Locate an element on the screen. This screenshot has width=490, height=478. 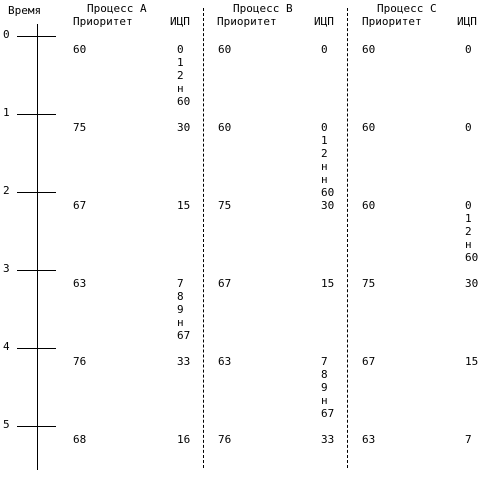
a-priority: 76 is located at coordinates (80, 361).